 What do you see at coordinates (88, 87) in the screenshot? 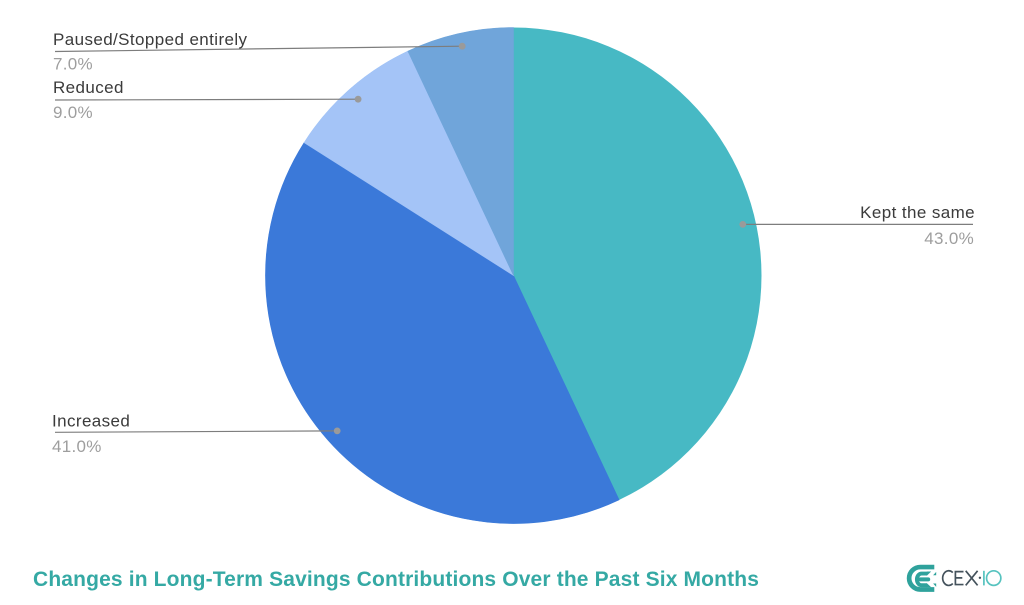
I see `svg-text: Reduced` at bounding box center [88, 87].